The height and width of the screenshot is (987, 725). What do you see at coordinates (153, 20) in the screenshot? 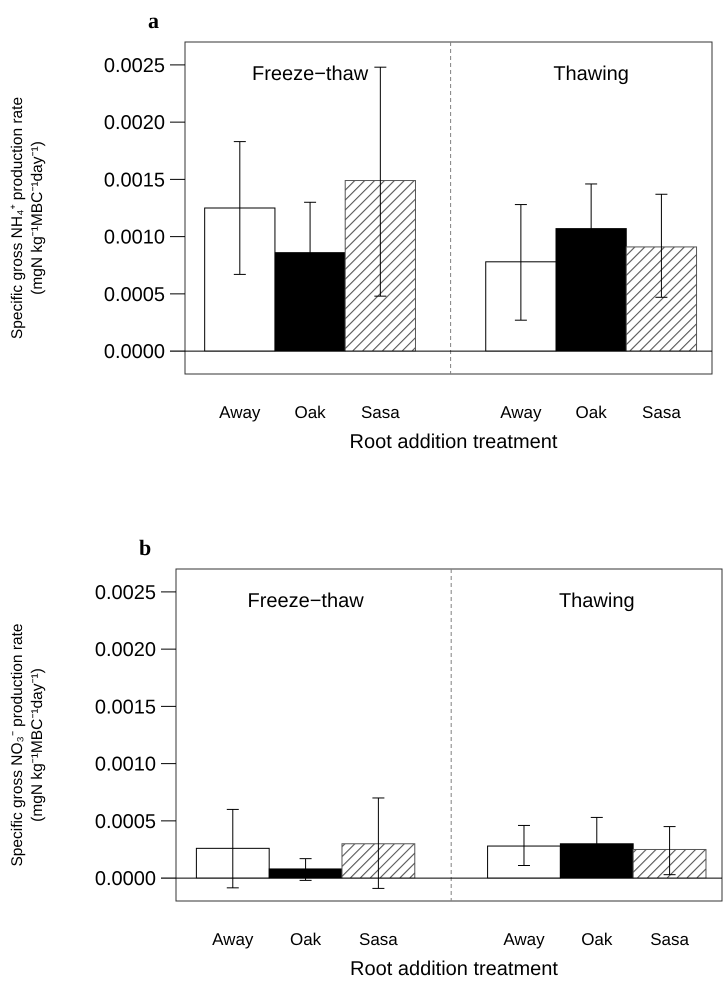
I see `chart-title: a` at bounding box center [153, 20].